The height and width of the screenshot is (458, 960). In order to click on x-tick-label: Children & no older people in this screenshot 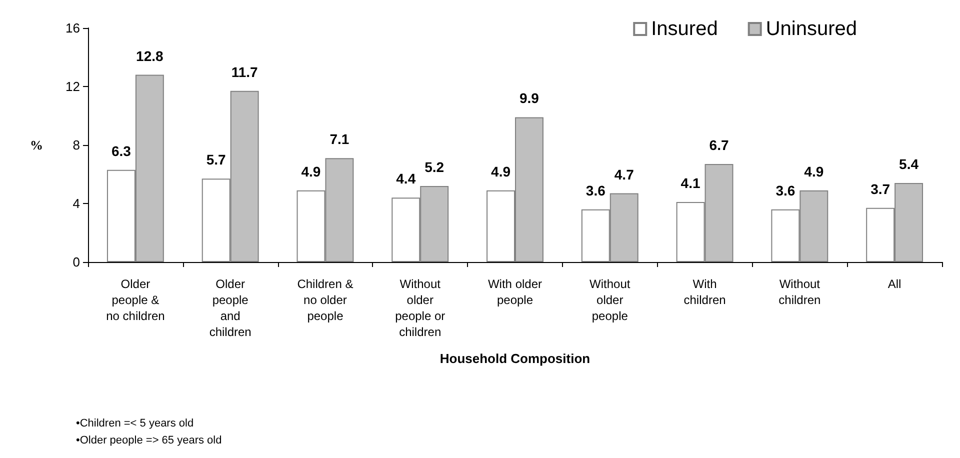, I will do `click(325, 300)`.